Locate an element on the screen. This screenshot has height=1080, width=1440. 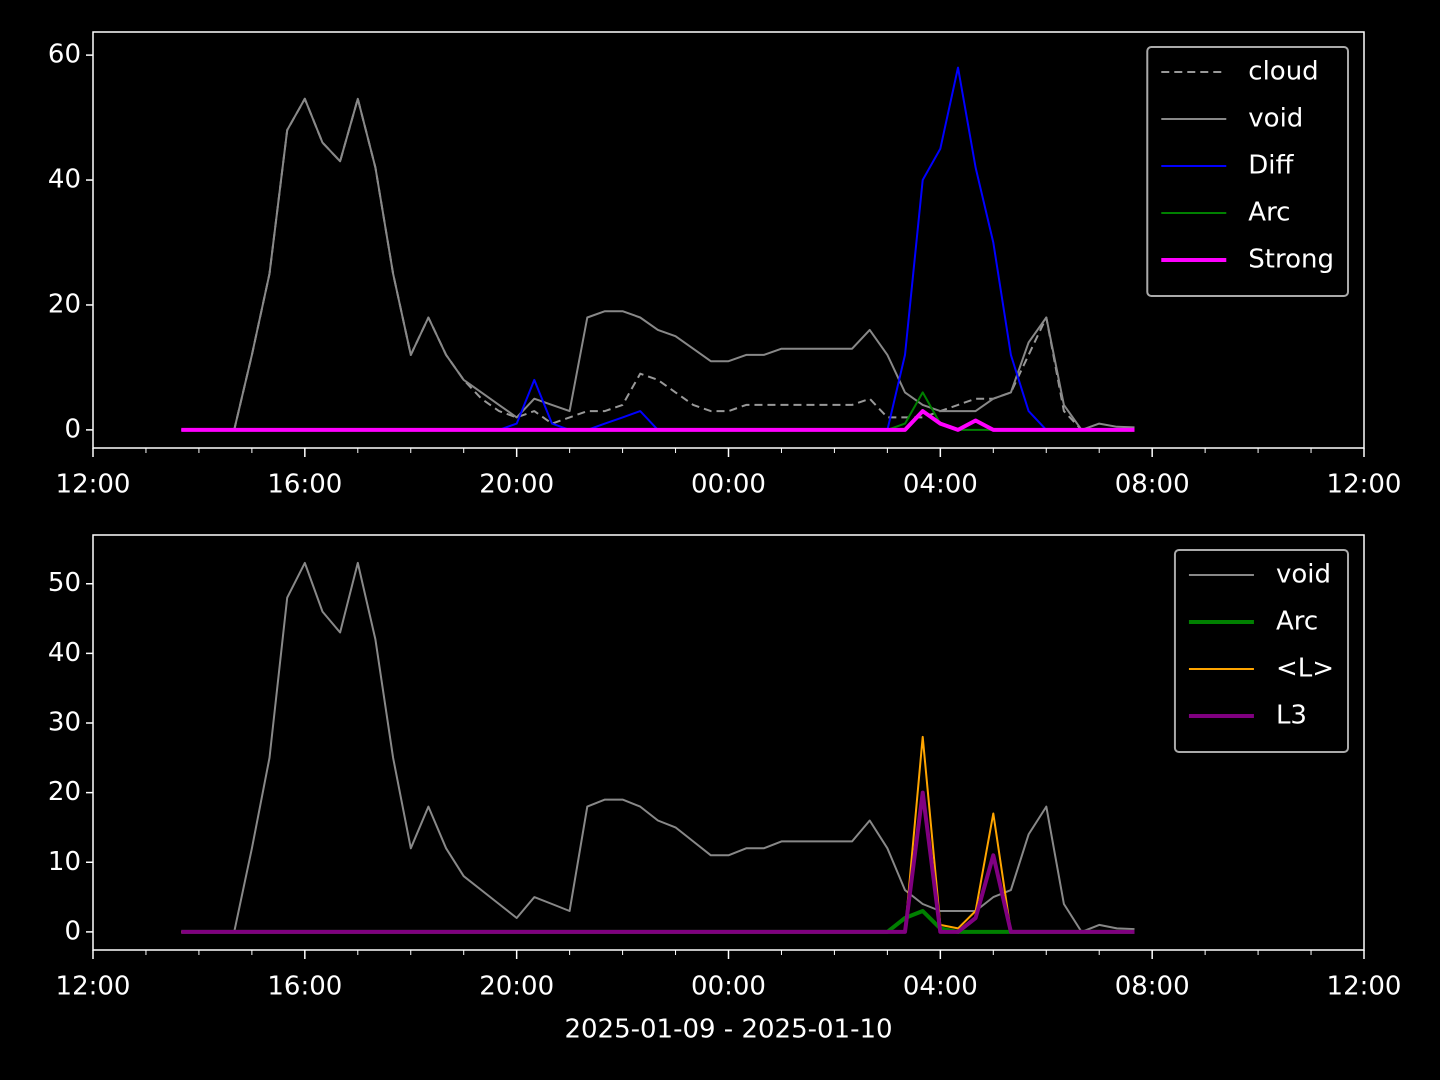
legend-label: <L> is located at coordinates (1305, 669).